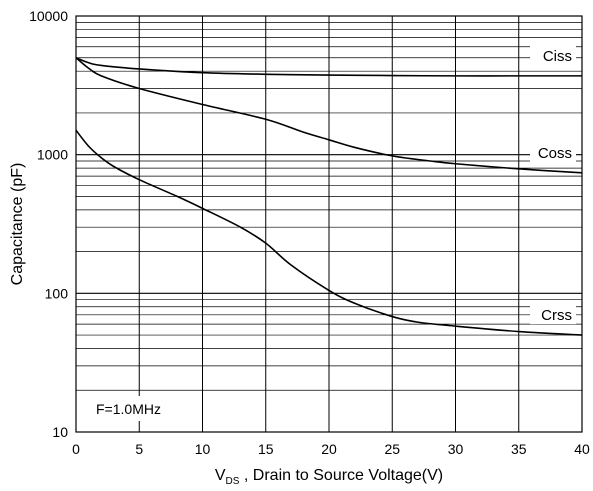 This screenshot has height=491, width=593. I want to click on x-axis-title: VDS , Drain to Source Voltage(V), so click(329, 477).